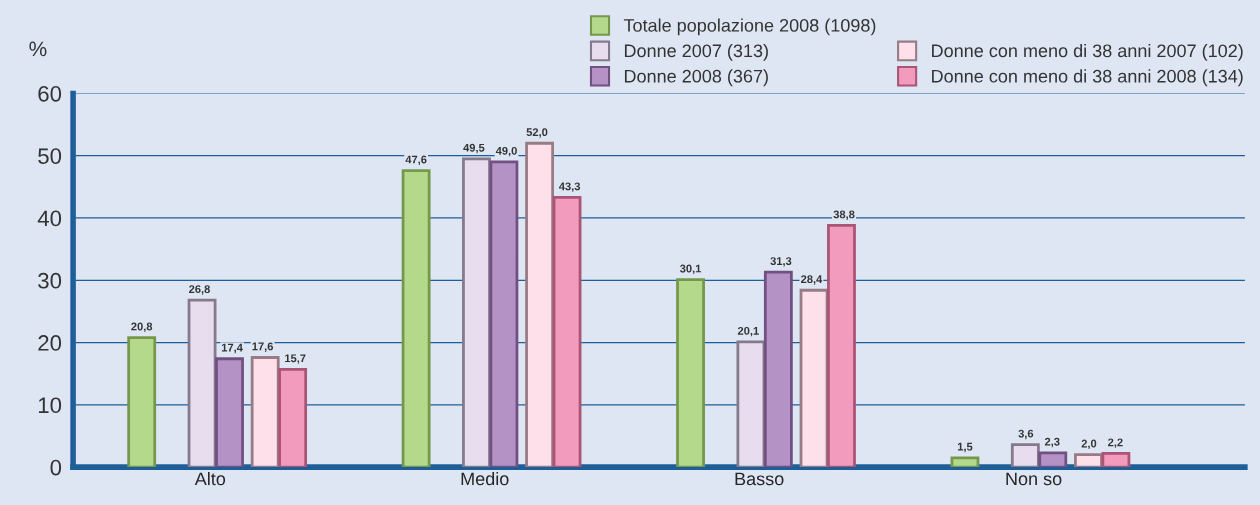  Describe the element at coordinates (199, 290) in the screenshot. I see `data-label: 26,8` at that location.